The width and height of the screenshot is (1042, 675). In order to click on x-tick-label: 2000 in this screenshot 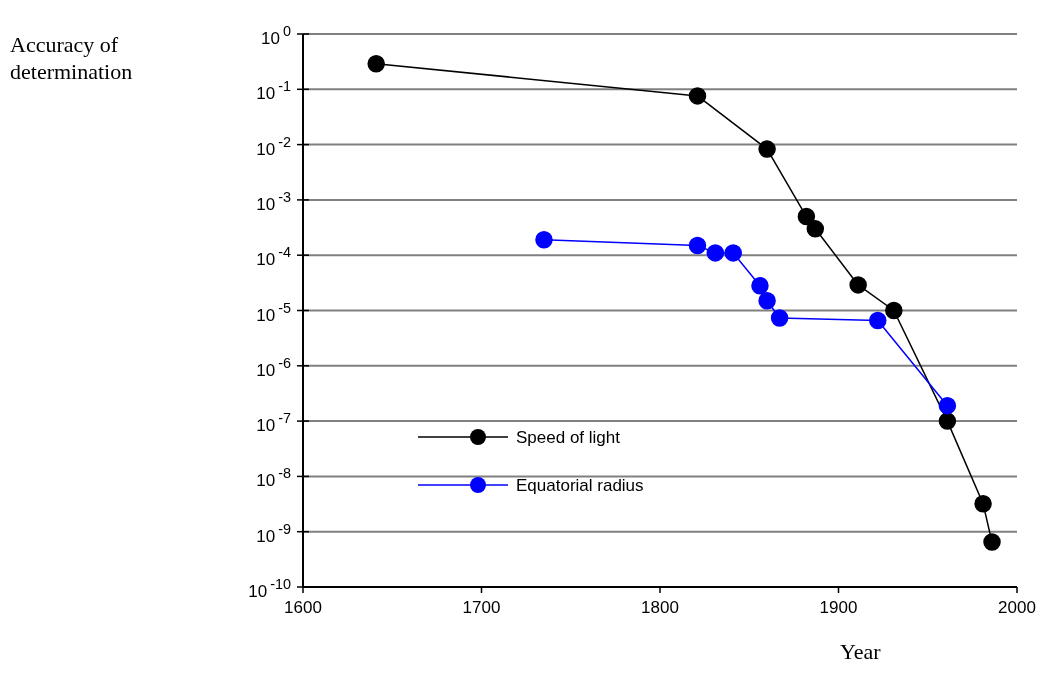, I will do `click(1017, 607)`.